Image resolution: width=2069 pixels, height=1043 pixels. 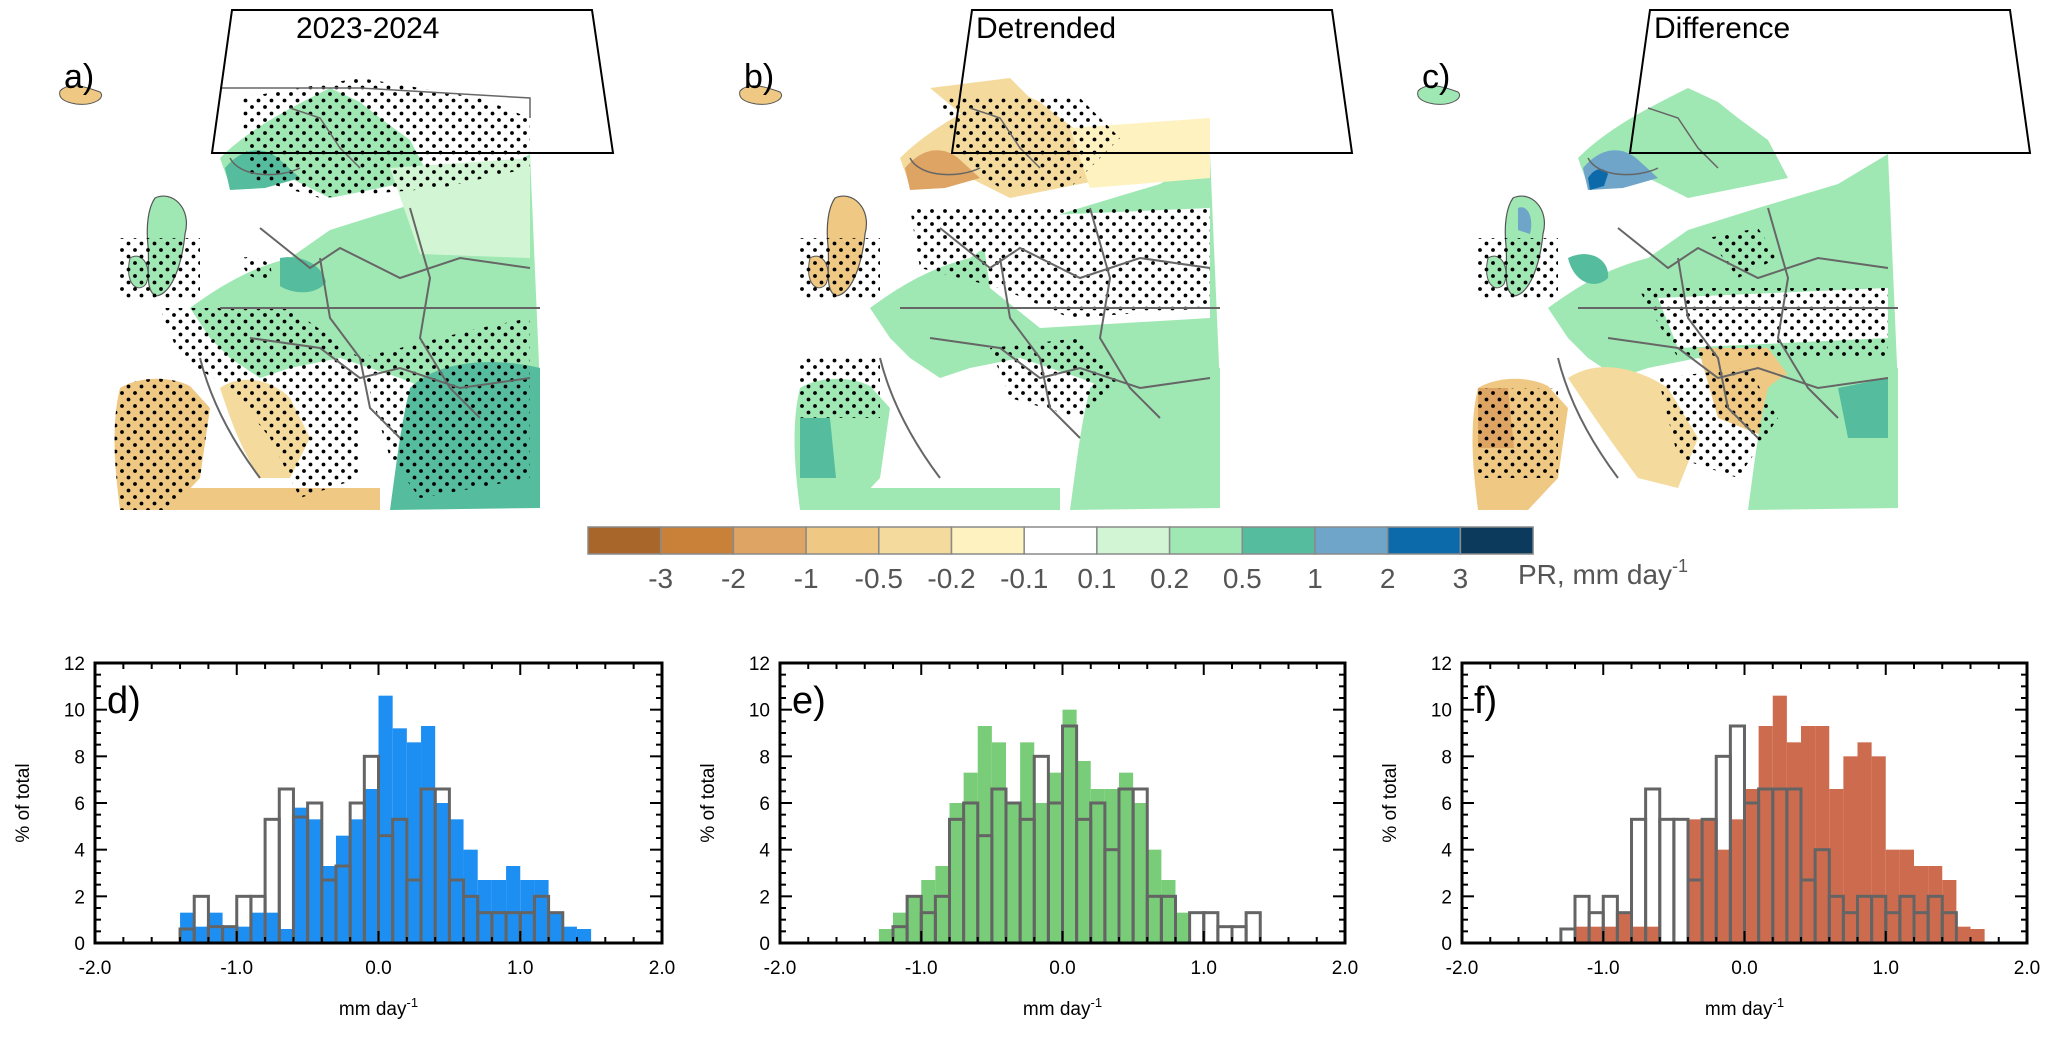 I want to click on colorbar-tick-label: -0.1, so click(x=1024, y=578).